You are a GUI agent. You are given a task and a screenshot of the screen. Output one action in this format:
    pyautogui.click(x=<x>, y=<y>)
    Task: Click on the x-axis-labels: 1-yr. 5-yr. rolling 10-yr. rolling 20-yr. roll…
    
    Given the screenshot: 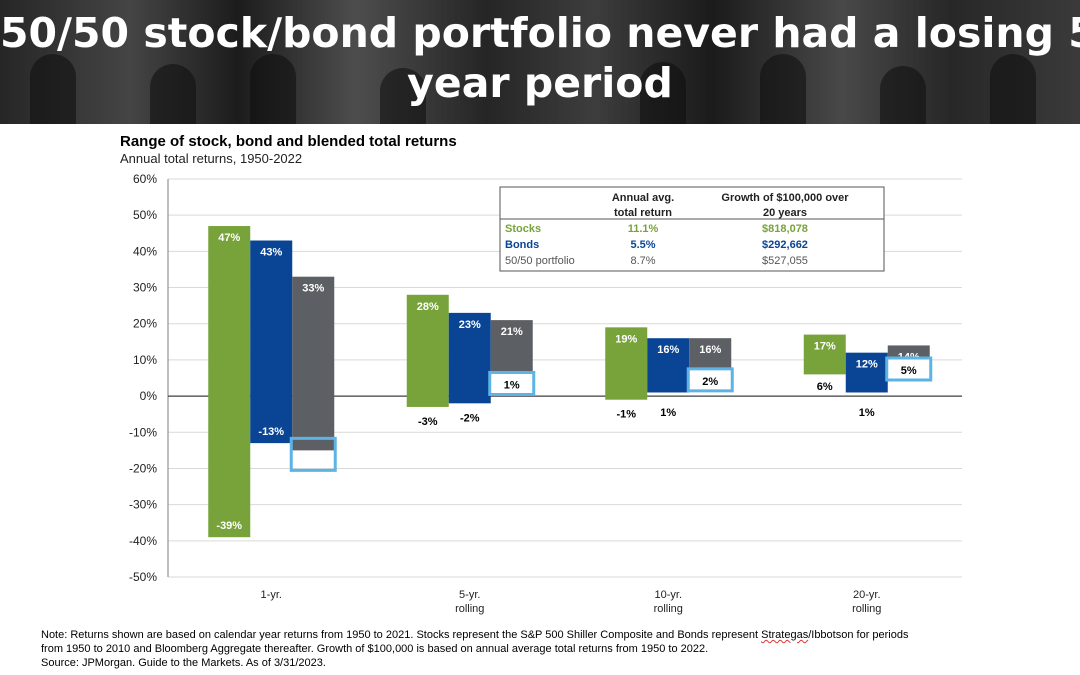 What is the action you would take?
    pyautogui.click(x=571, y=602)
    